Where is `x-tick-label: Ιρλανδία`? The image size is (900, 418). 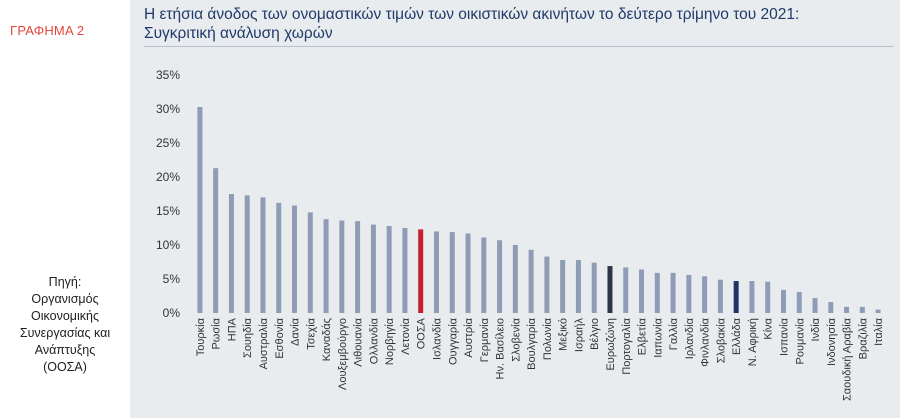 x-tick-label: Ιρλανδία is located at coordinates (690, 338).